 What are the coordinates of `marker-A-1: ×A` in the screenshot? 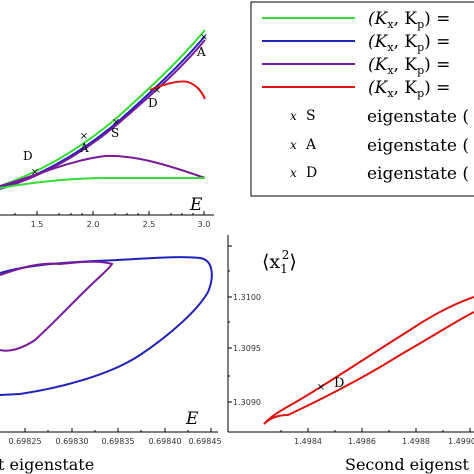 It's located at (84, 143).